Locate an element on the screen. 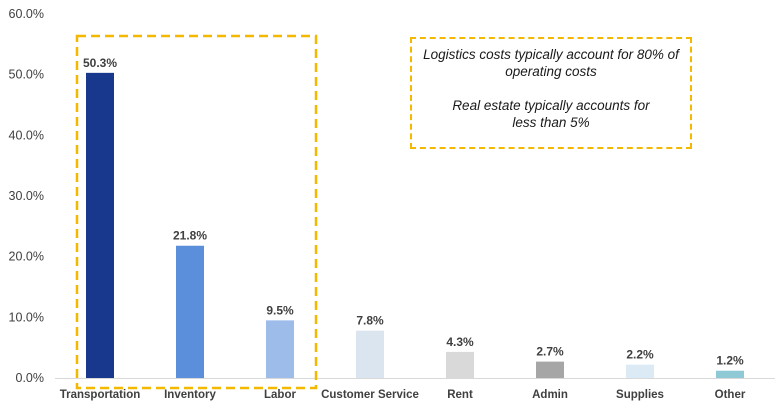 The height and width of the screenshot is (409, 782). data-label: 7.8% is located at coordinates (370, 321).